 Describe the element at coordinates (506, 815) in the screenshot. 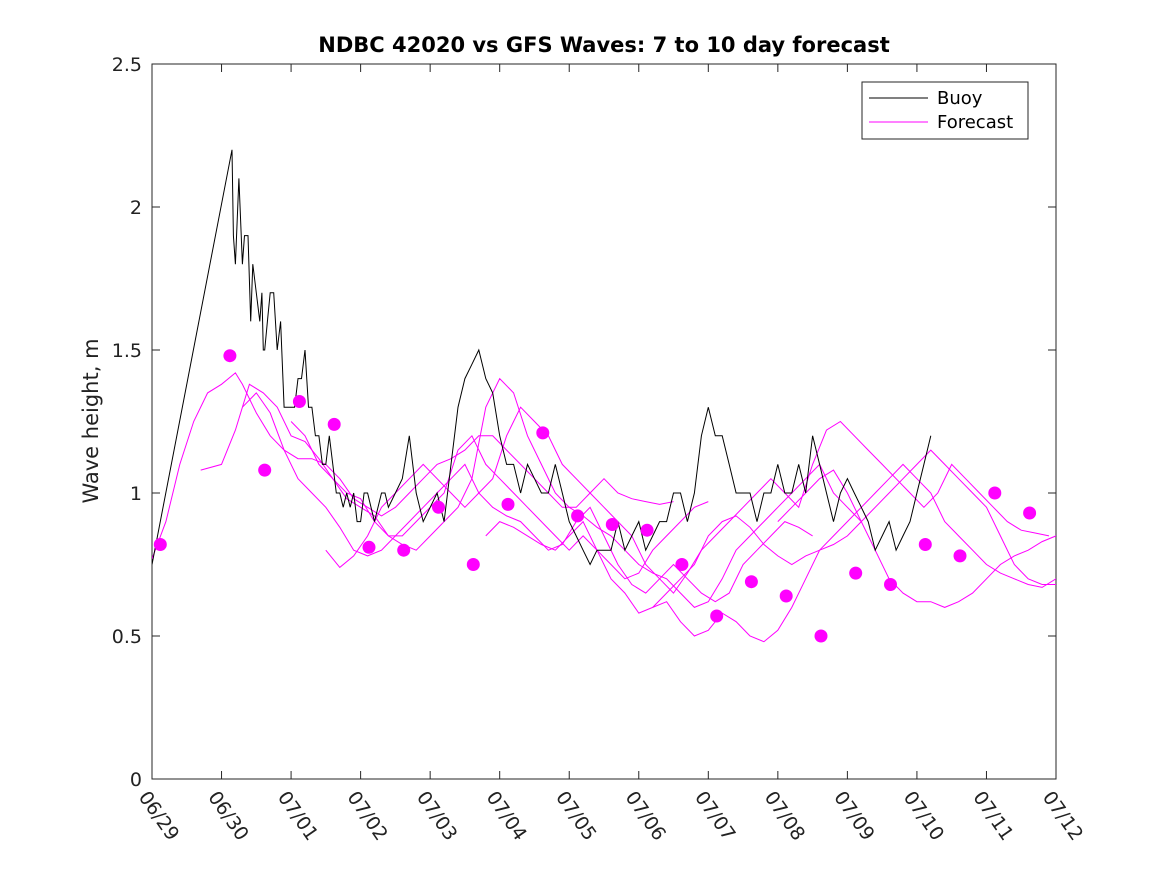

I see `x-tick-label: 07/04` at that location.